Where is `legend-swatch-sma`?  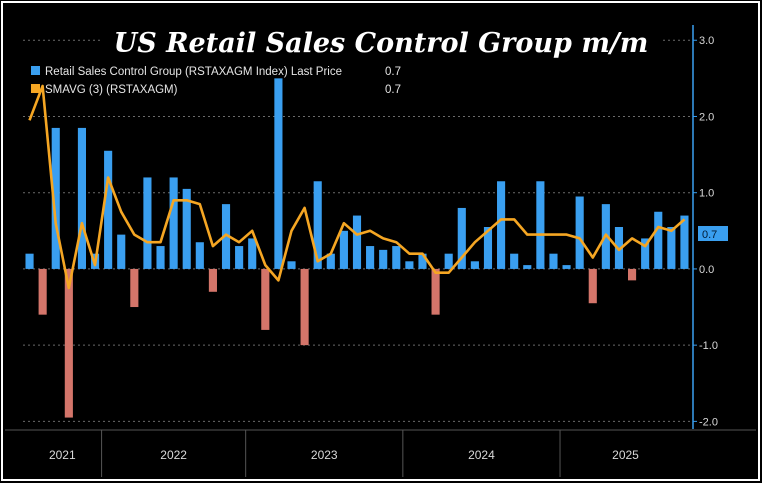
legend-swatch-sma is located at coordinates (35, 88).